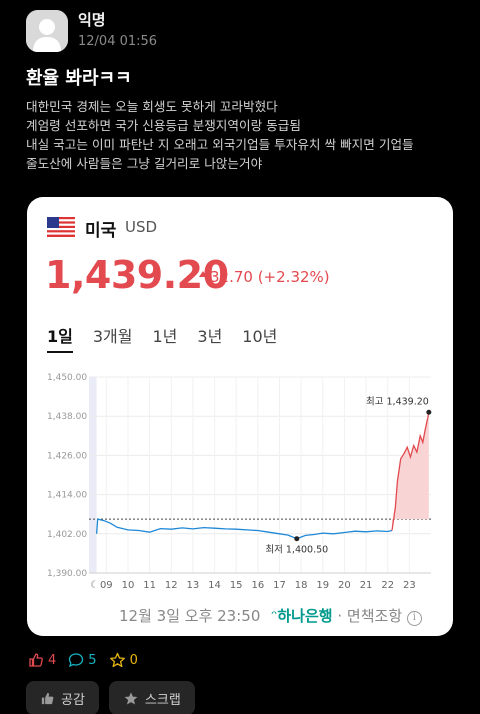 This screenshot has width=480, height=714. What do you see at coordinates (210, 336) in the screenshot?
I see `tab-3y: 3년` at bounding box center [210, 336].